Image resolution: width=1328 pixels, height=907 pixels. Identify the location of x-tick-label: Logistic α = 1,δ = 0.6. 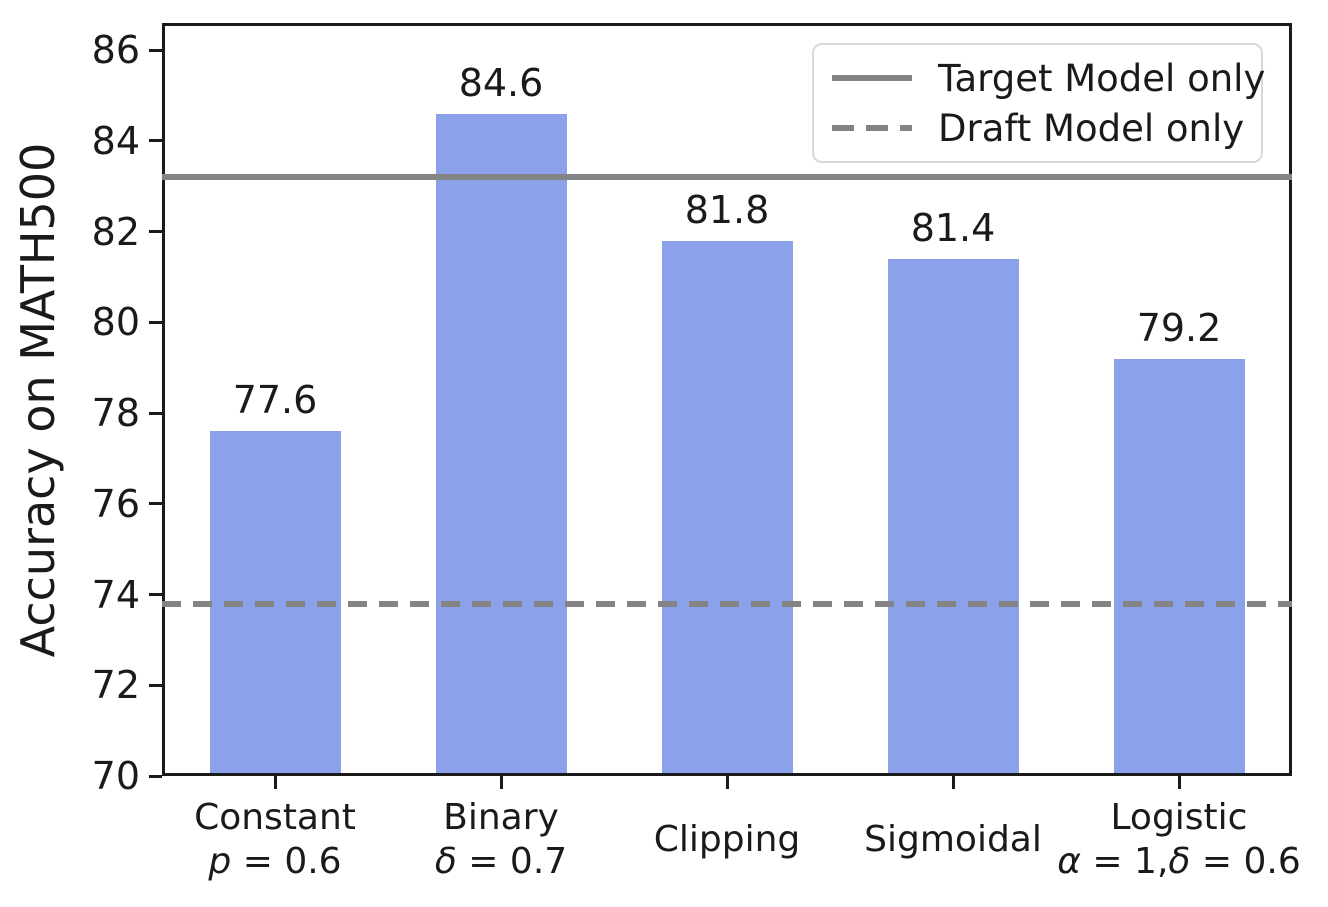
(1178, 840).